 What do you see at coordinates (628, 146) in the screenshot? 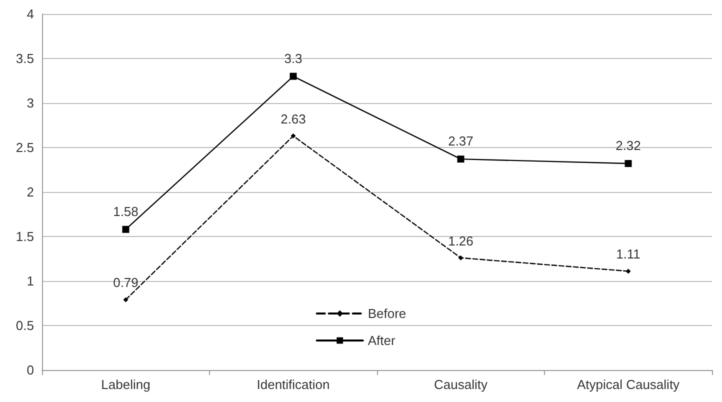
I see `data-label: 2.32` at bounding box center [628, 146].